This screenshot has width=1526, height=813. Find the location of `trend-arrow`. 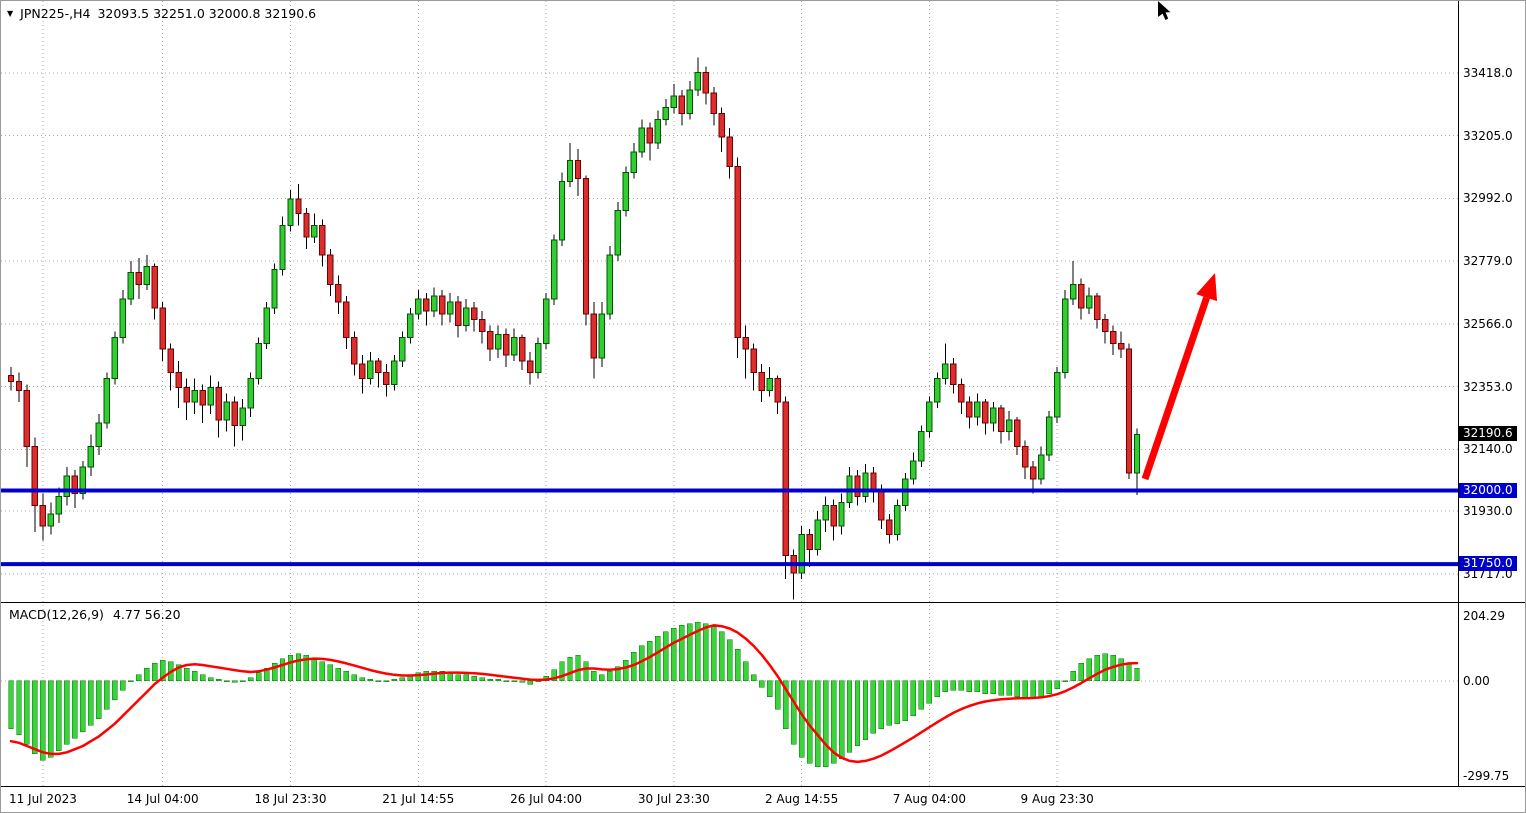

trend-arrow is located at coordinates (1179, 377).